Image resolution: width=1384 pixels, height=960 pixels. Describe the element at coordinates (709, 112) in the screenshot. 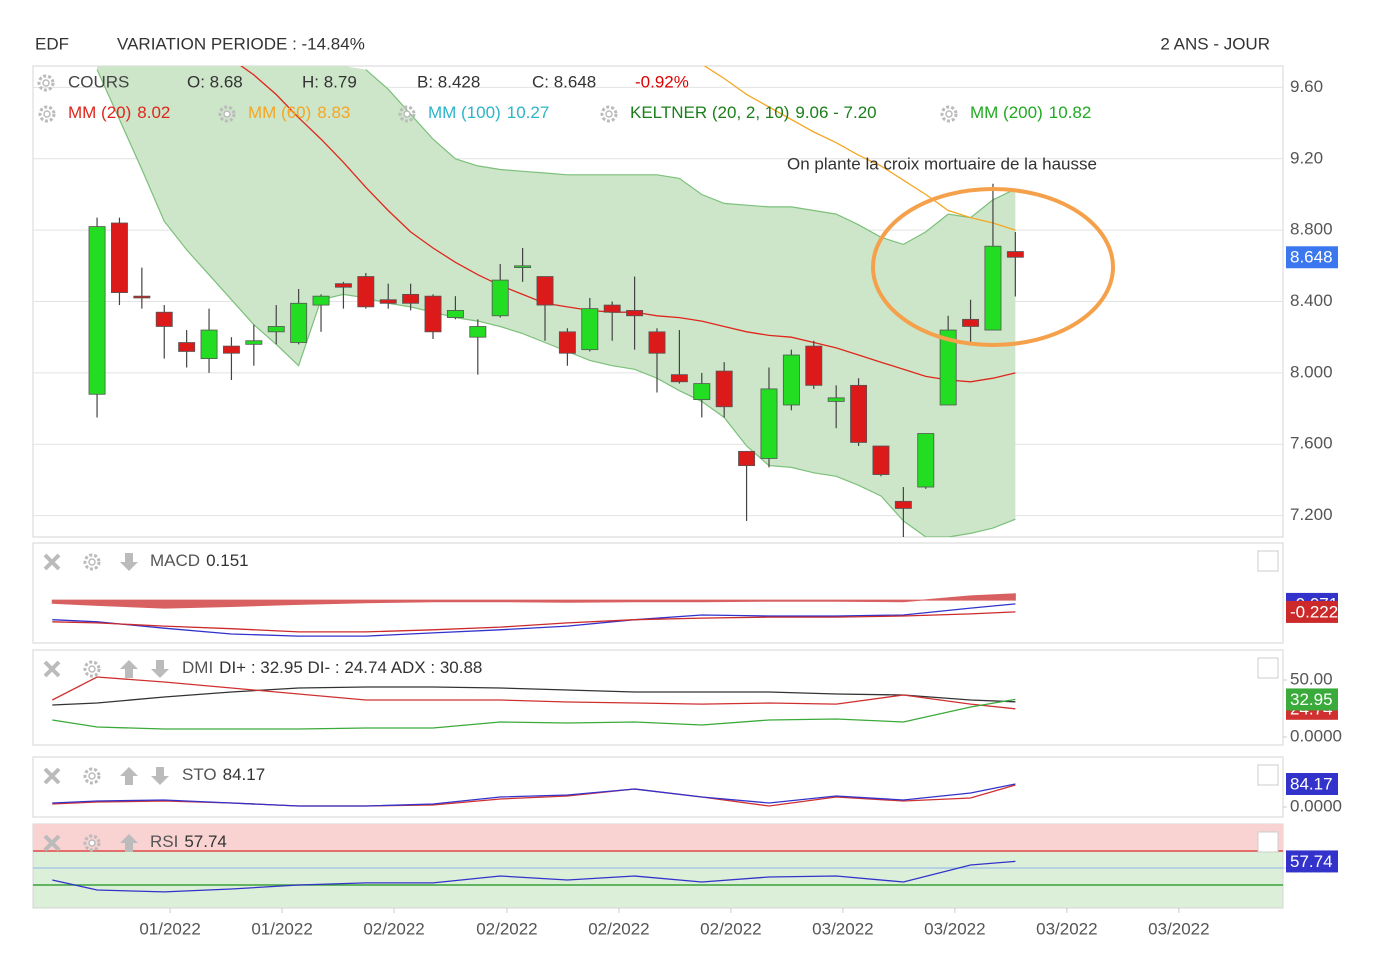

I see `indicator-name: KELTNER (20, 2, 10)` at that location.